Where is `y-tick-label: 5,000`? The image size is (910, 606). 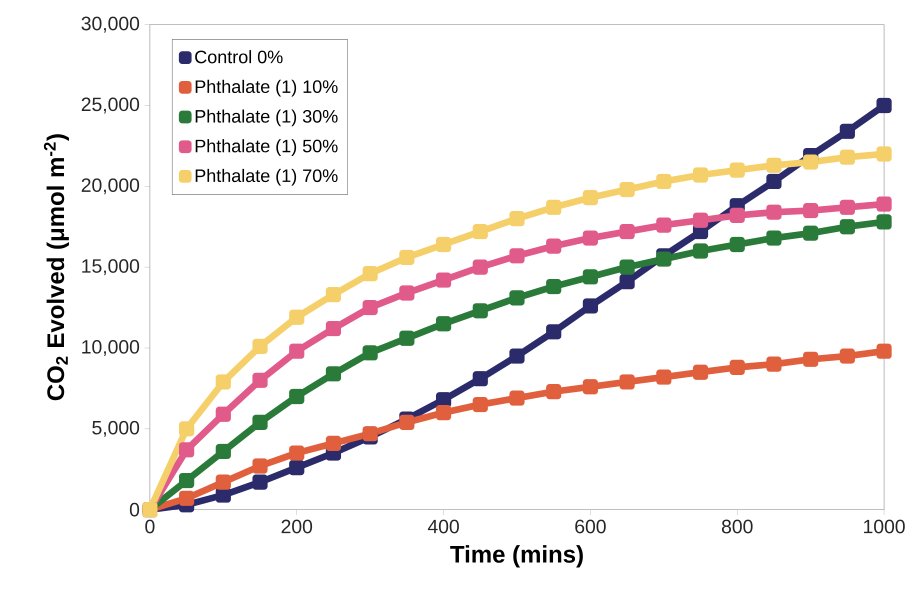
y-tick-label: 5,000 is located at coordinates (116, 429).